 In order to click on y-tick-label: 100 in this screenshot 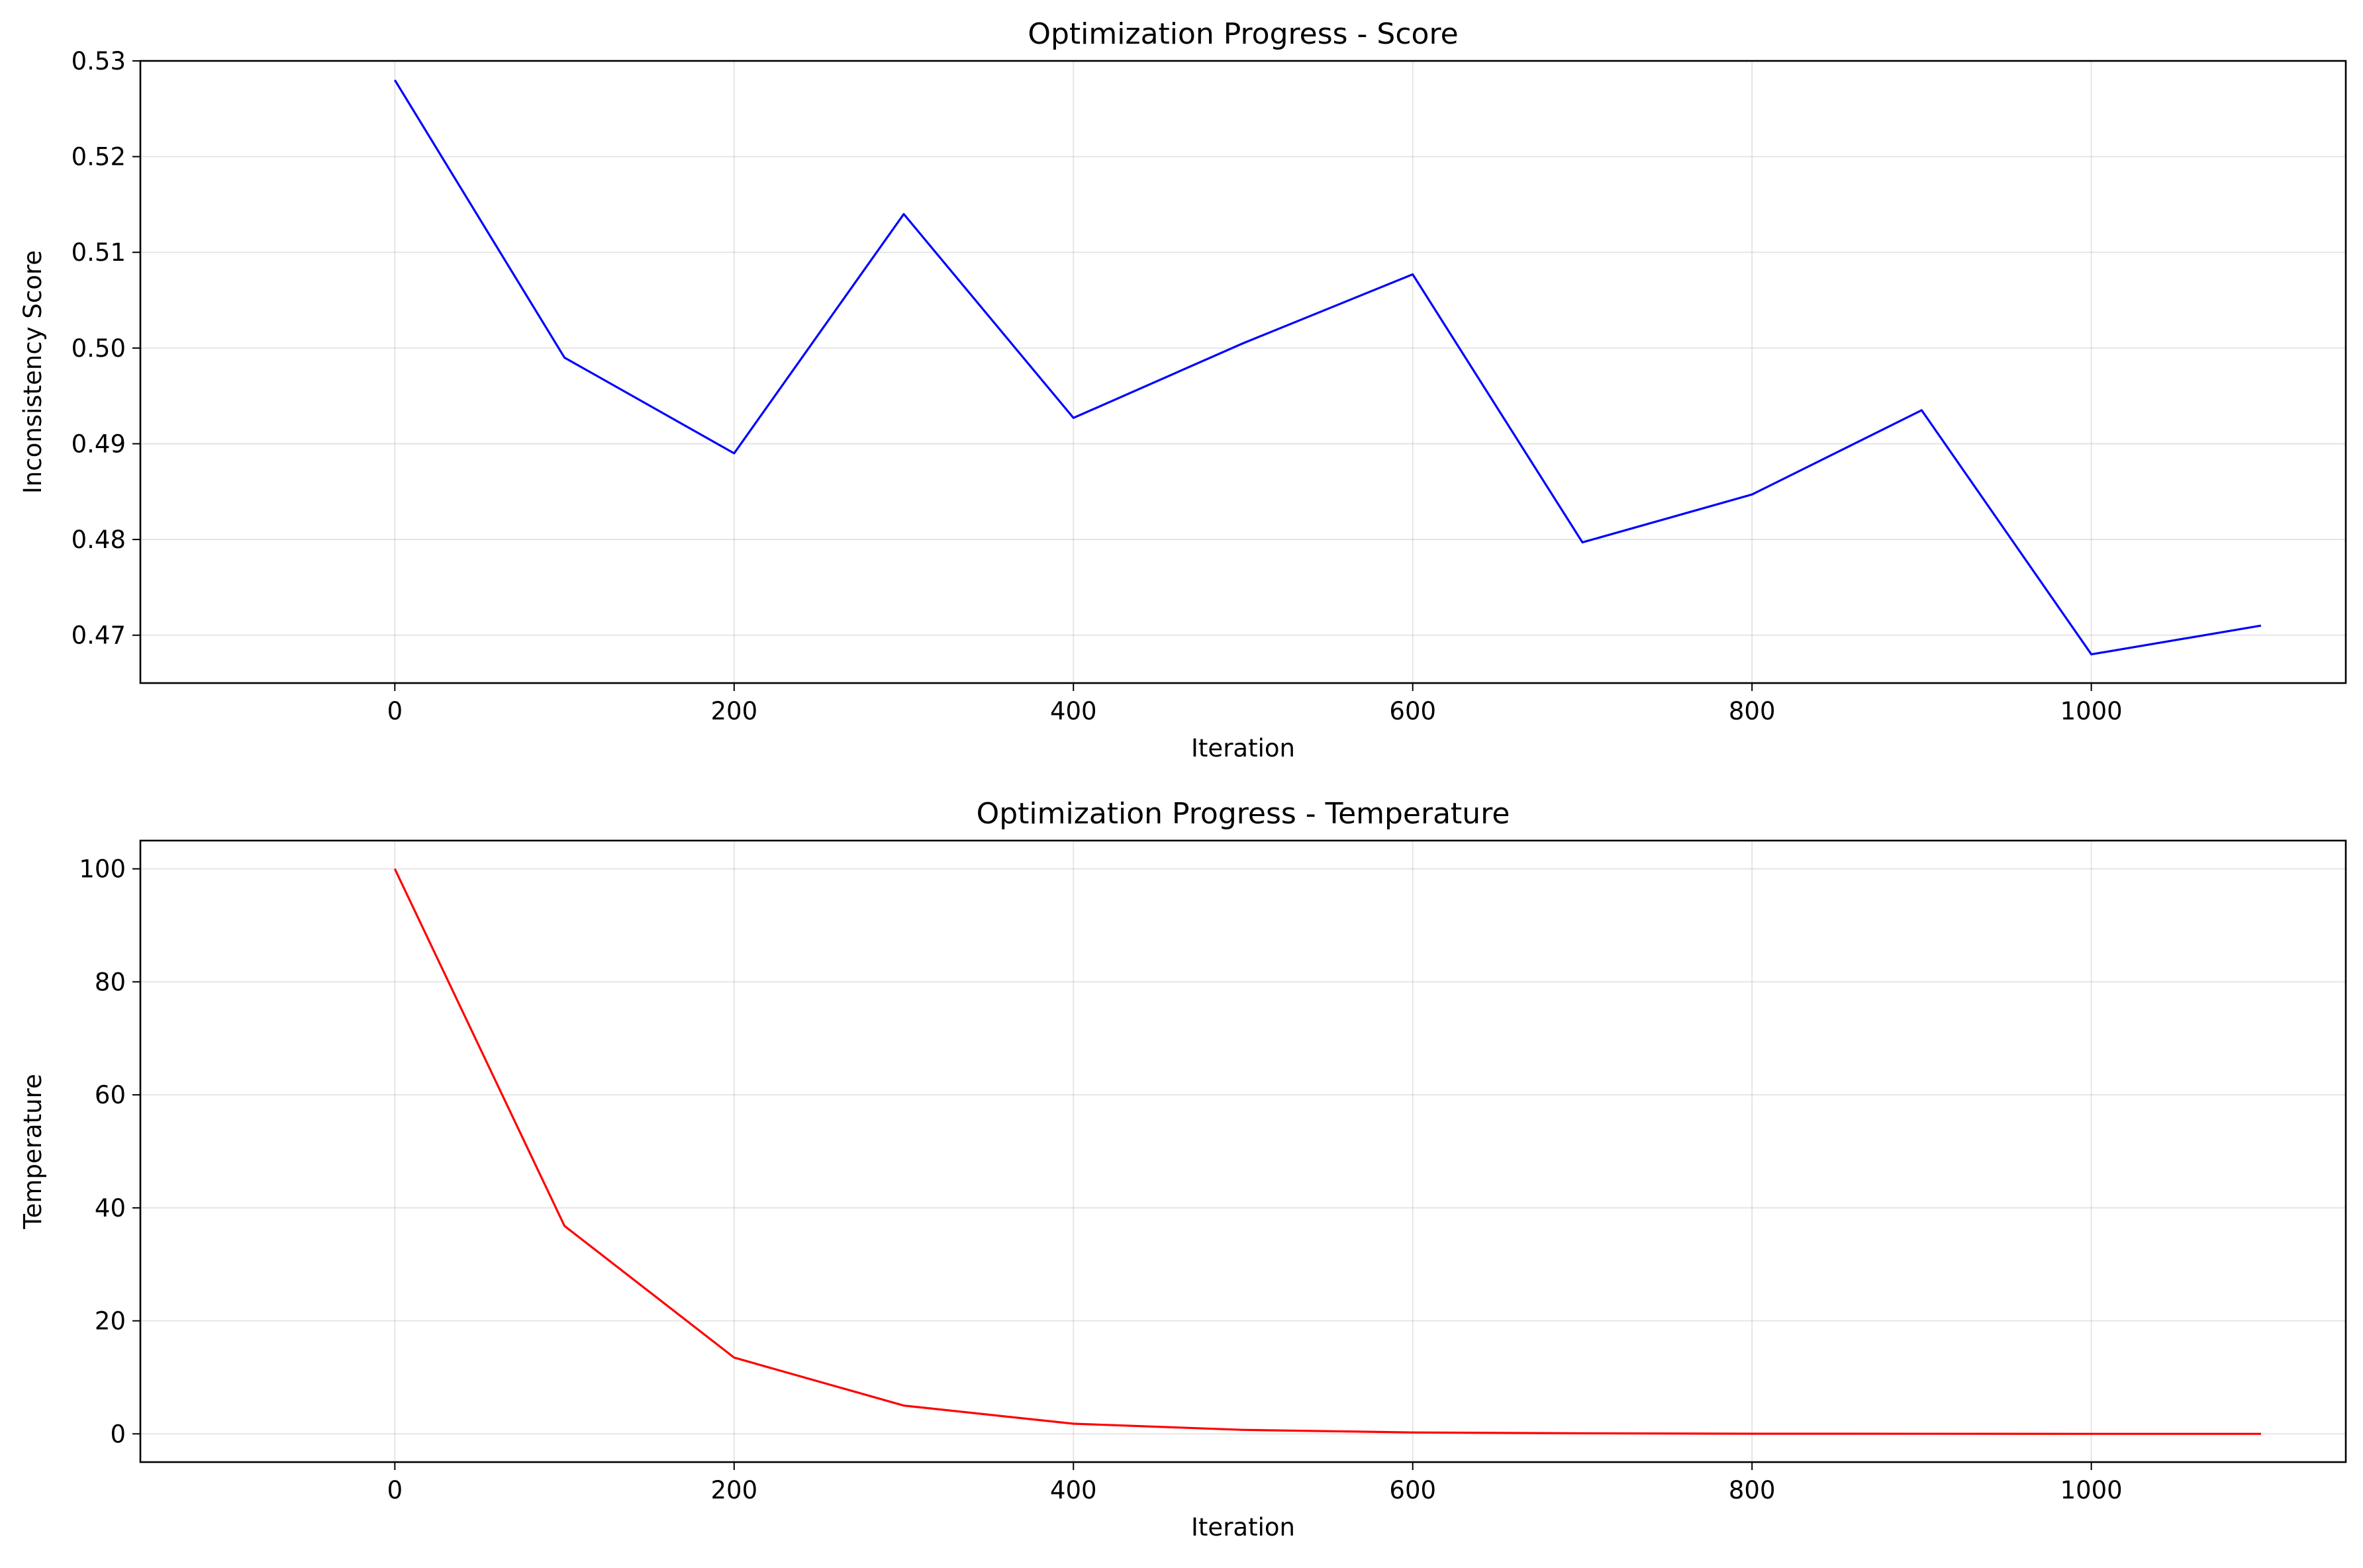, I will do `click(102, 869)`.